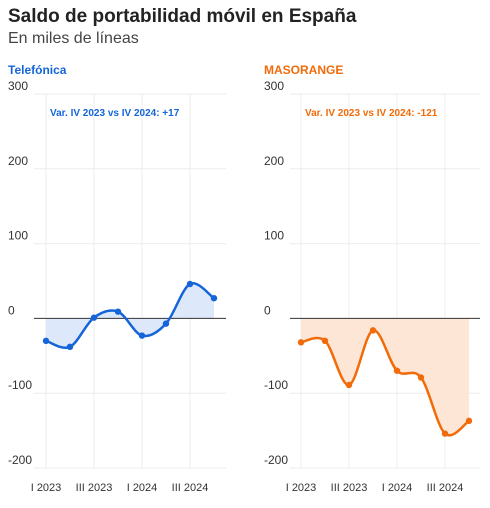 The image size is (490, 508). What do you see at coordinates (182, 16) in the screenshot?
I see `chart-title: Saldo de portabilidad móvil en España` at bounding box center [182, 16].